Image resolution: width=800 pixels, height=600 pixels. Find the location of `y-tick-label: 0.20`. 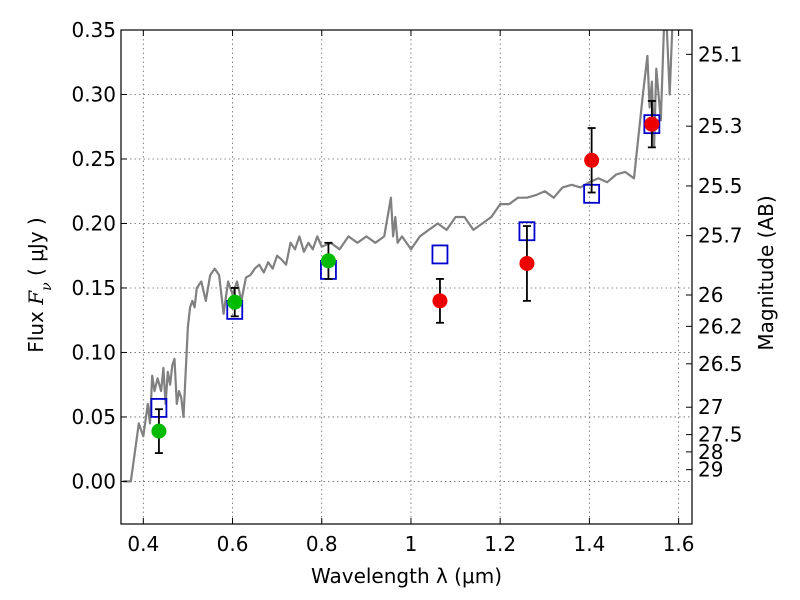

y-tick-label: 0.20 is located at coordinates (93, 223).